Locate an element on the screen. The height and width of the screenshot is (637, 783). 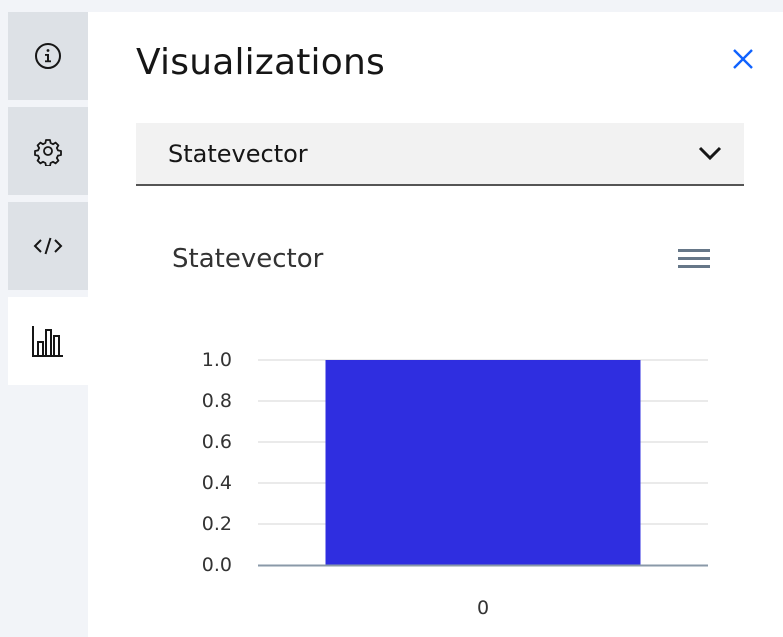
y-tick-label: 0.2 is located at coordinates (217, 524).